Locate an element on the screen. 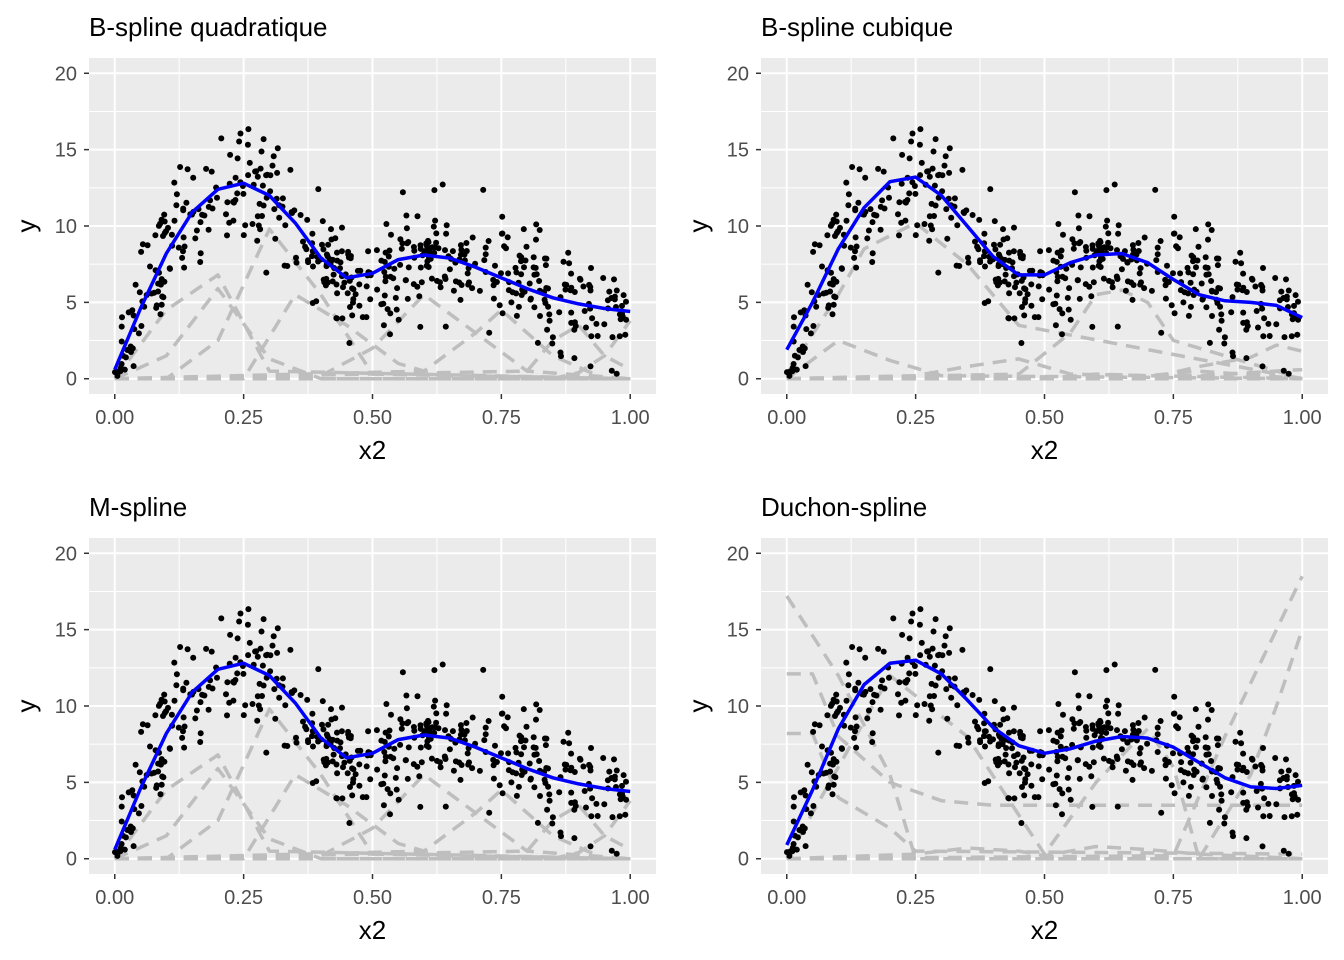 The height and width of the screenshot is (960, 1344). y-tick-label: 0 is located at coordinates (743, 860).